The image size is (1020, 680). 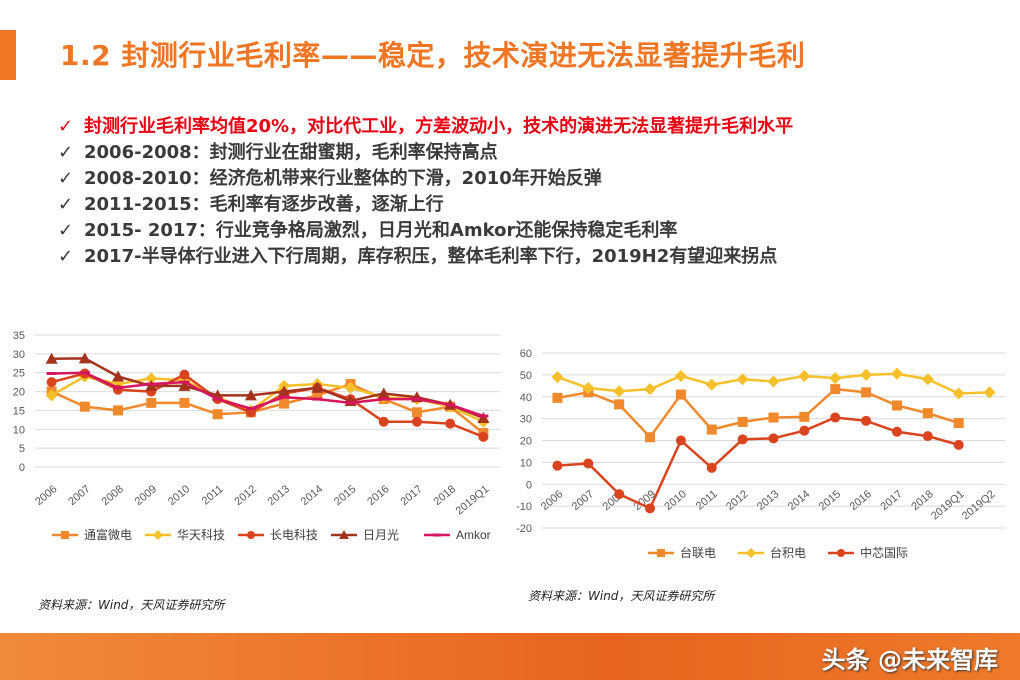 I want to click on bullet-item: ✓ 2008-2010：经济危机带来行业整体的下滑，2010年开始反弹, so click(x=425, y=179).